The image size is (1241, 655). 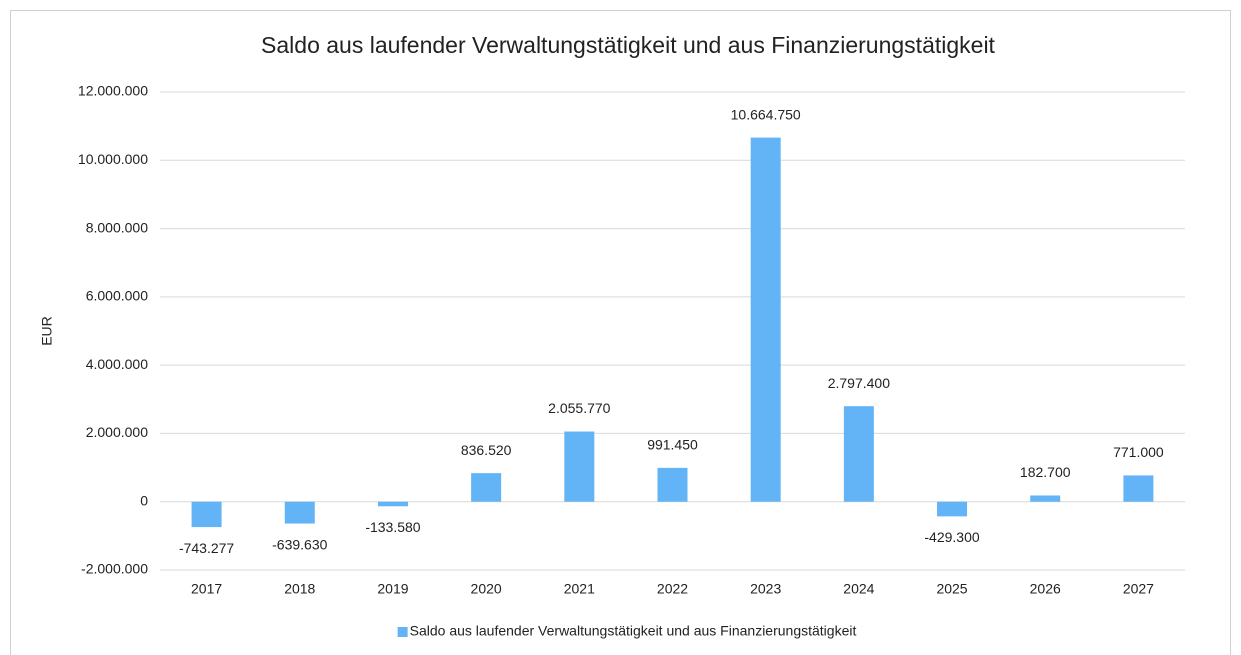 I want to click on legend-swatch, so click(x=402, y=632).